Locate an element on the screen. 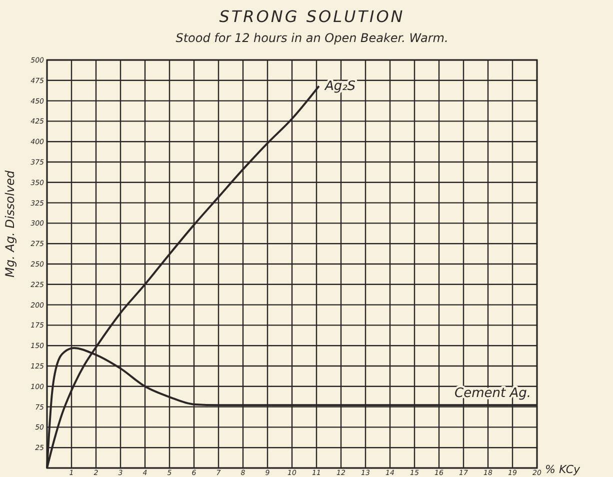  chart-title: STRONG SOLUTION is located at coordinates (312, 16).